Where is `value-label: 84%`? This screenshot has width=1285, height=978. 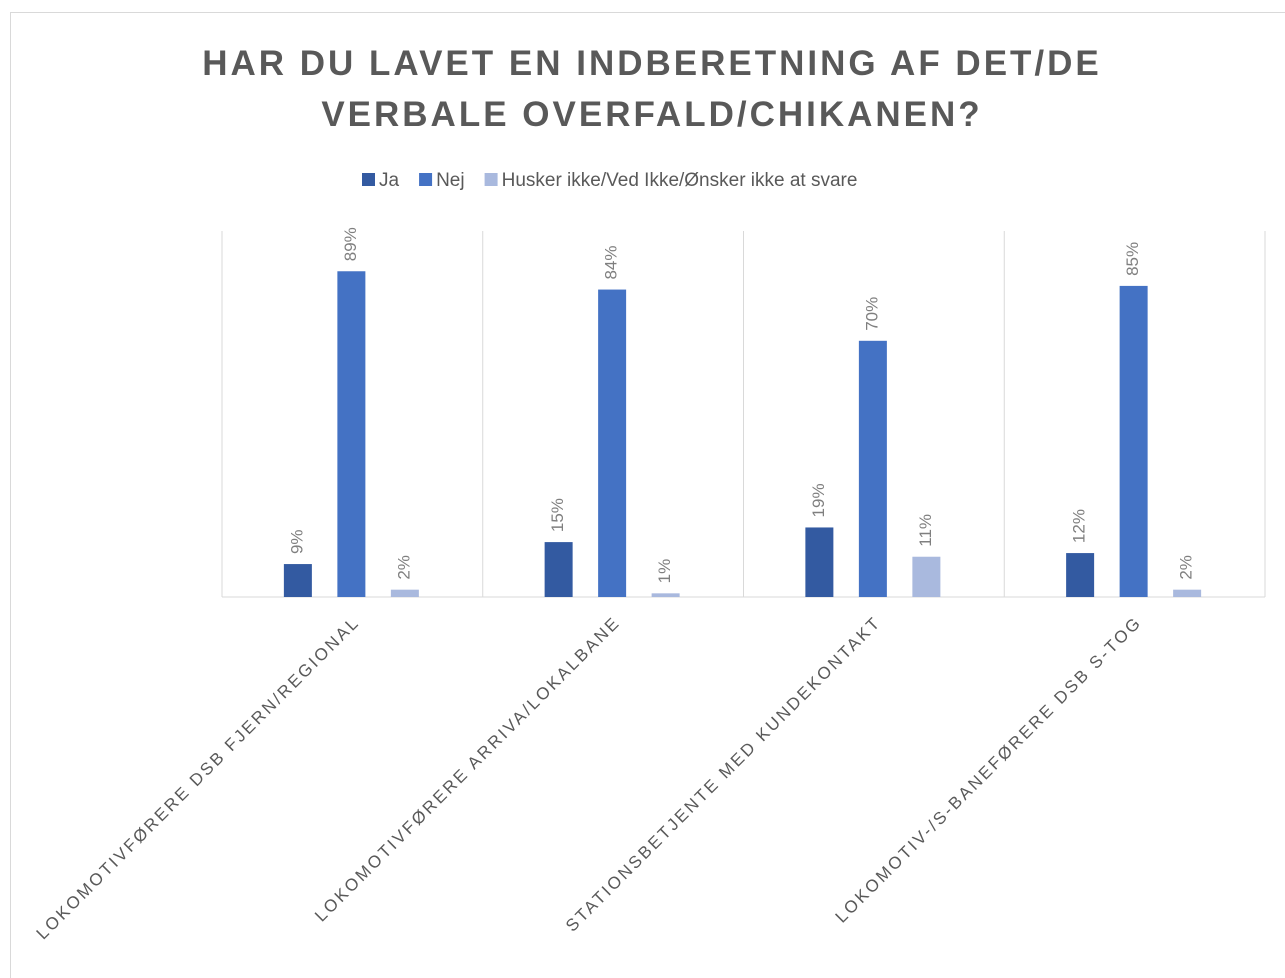 value-label: 84% is located at coordinates (611, 263).